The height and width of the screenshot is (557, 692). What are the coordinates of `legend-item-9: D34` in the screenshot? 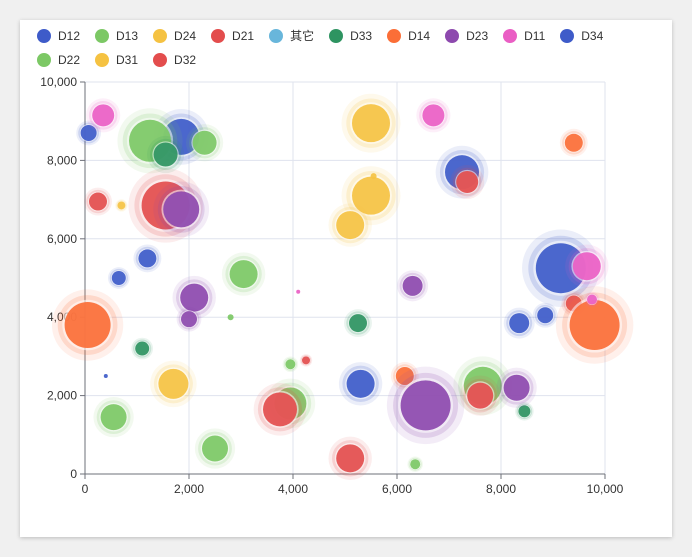 It's located at (581, 36).